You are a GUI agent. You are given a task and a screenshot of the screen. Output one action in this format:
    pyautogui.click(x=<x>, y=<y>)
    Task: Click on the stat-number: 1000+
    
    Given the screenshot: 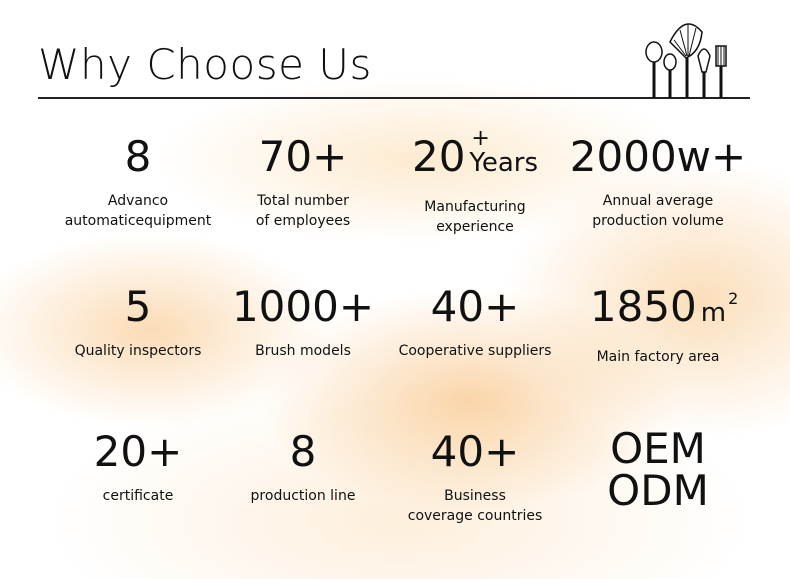 What is the action you would take?
    pyautogui.click(x=303, y=306)
    